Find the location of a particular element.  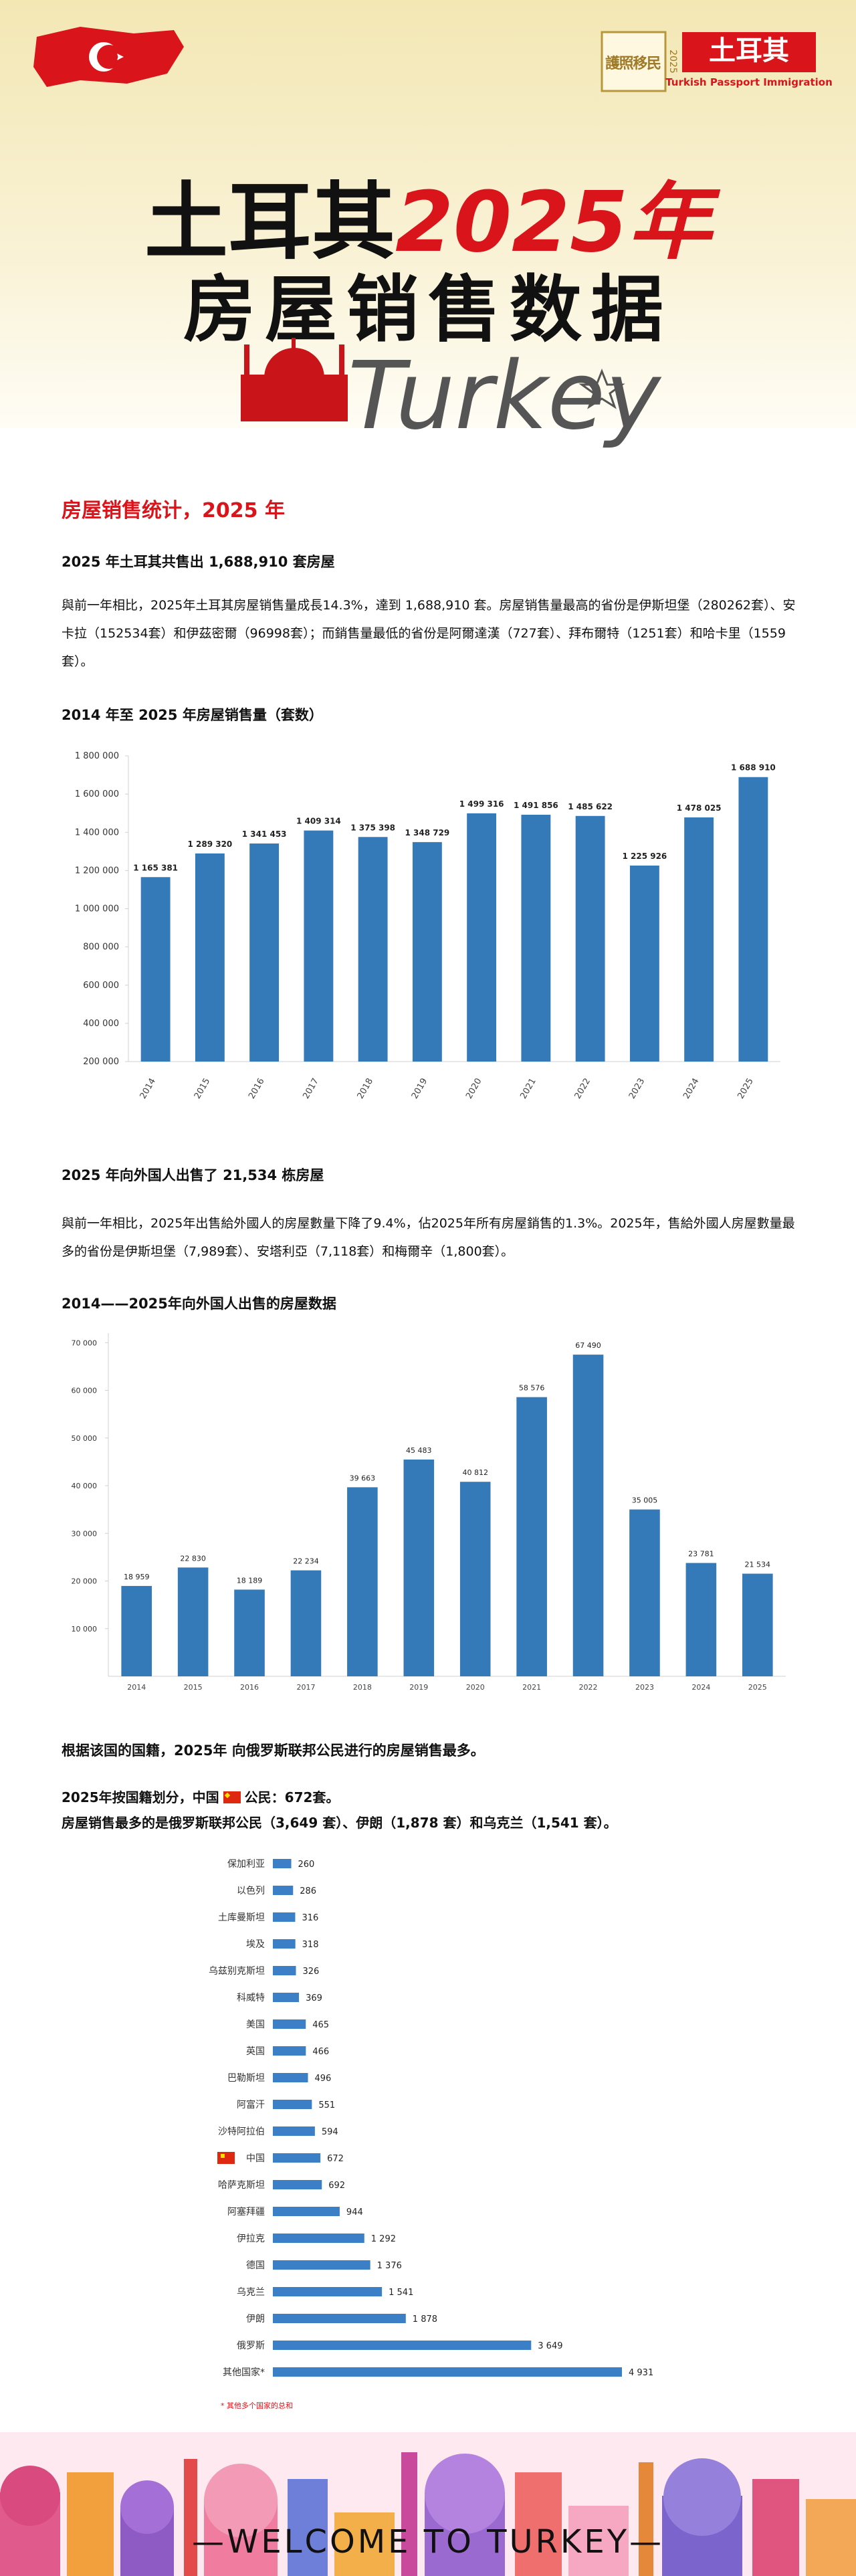

brand-box is located at coordinates (749, 52).